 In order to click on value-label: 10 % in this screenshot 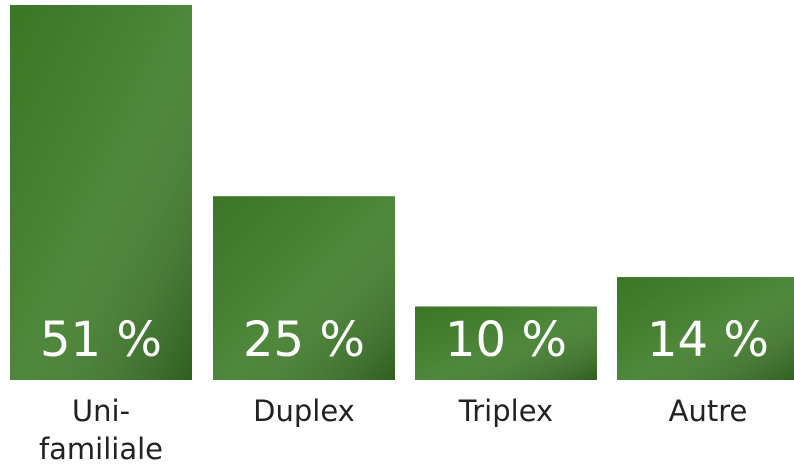, I will do `click(506, 340)`.